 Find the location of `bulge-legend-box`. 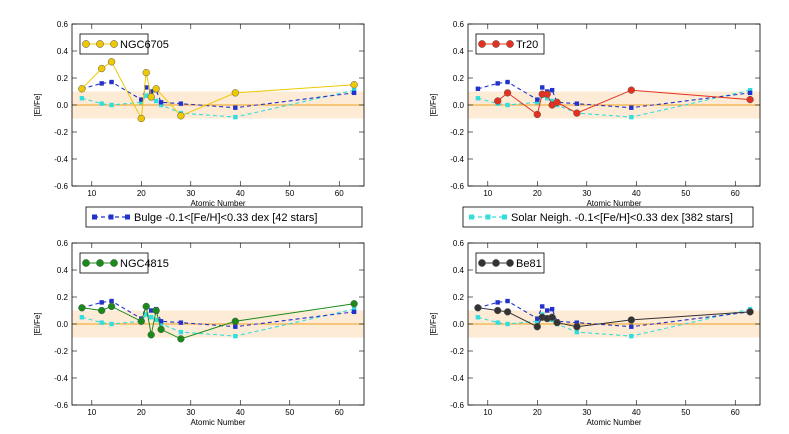

bulge-legend-box is located at coordinates (224, 217).